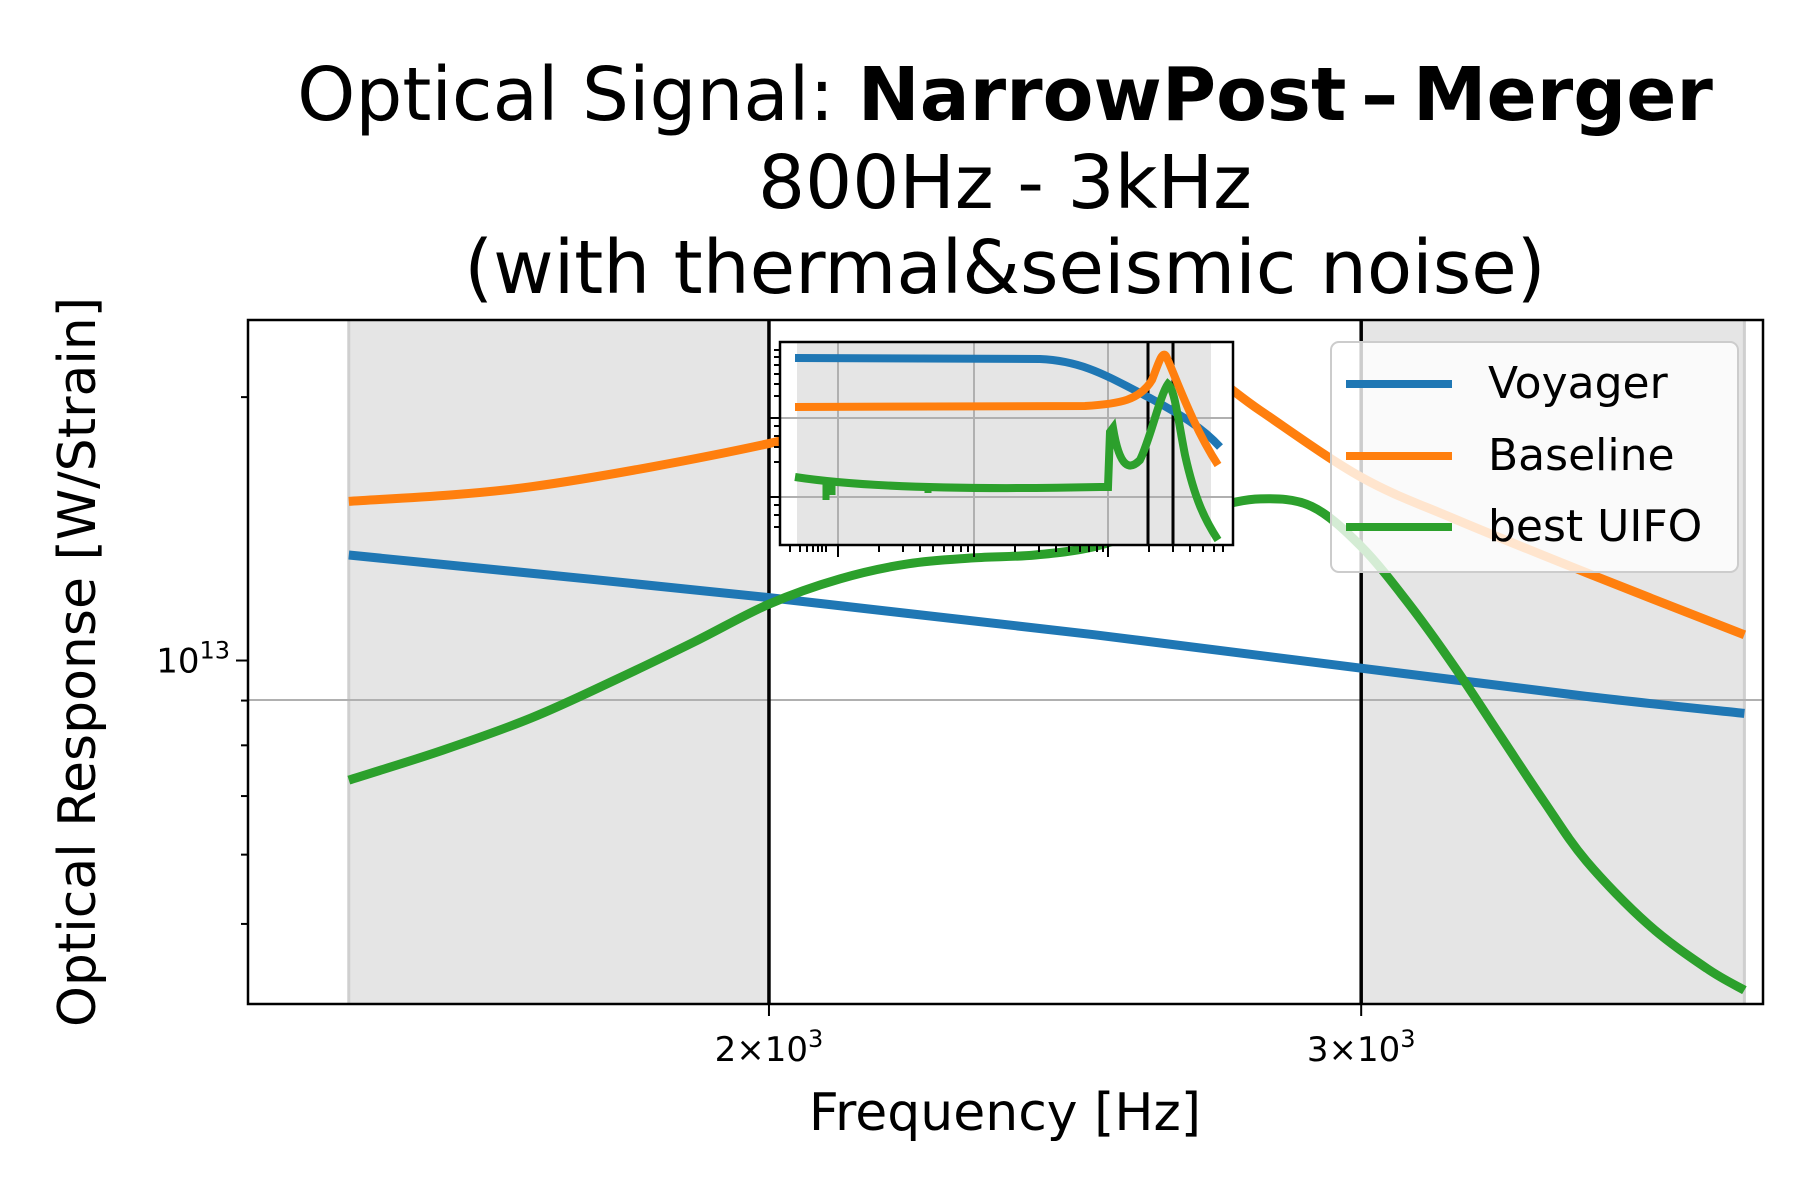 Image resolution: width=1800 pixels, height=1200 pixels. Describe the element at coordinates (1578, 383) in the screenshot. I see `legend-label-voyager: Voyager` at that location.